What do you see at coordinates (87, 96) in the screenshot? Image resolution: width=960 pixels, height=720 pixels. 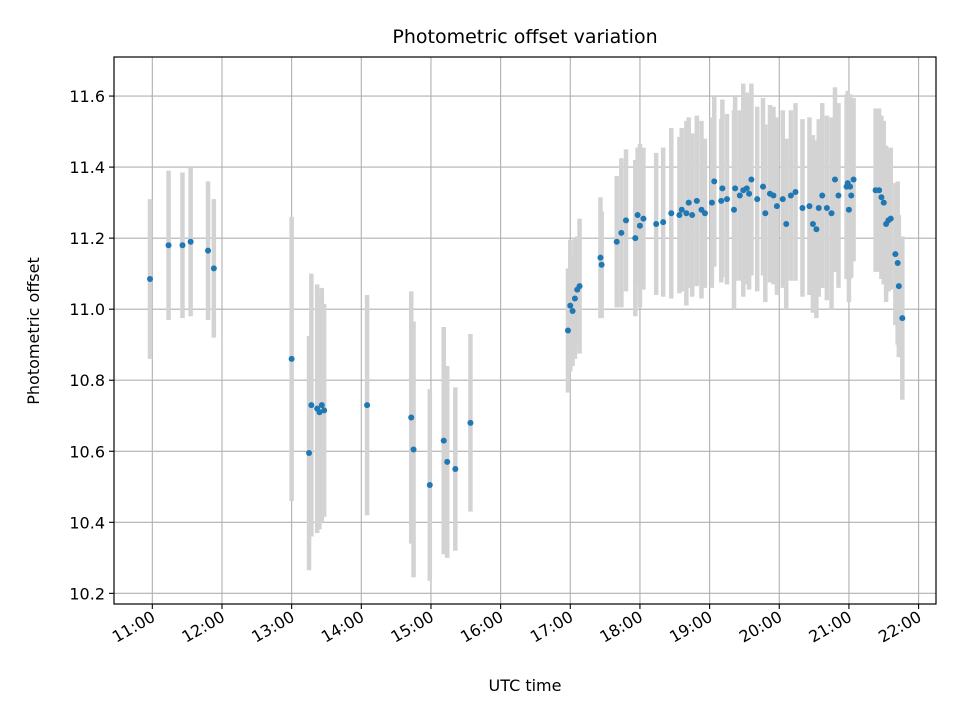 I see `y-tick-label: 11.6` at bounding box center [87, 96].